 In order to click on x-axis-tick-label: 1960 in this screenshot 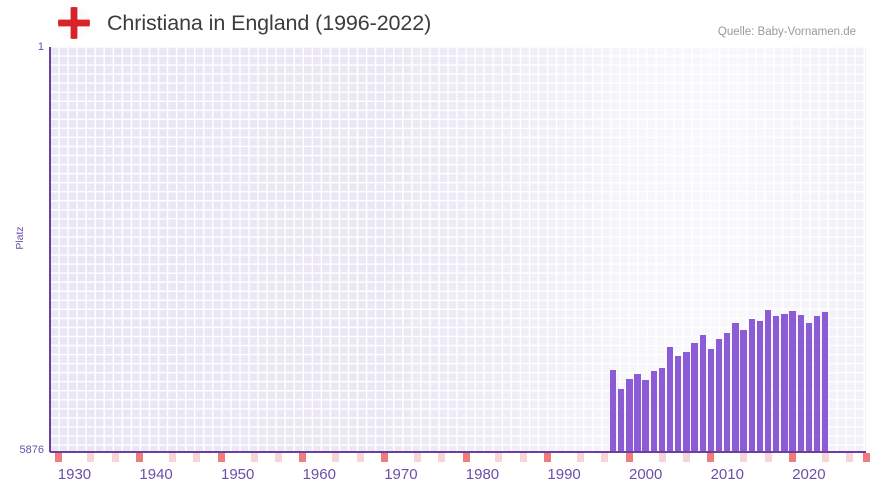, I will do `click(319, 474)`.